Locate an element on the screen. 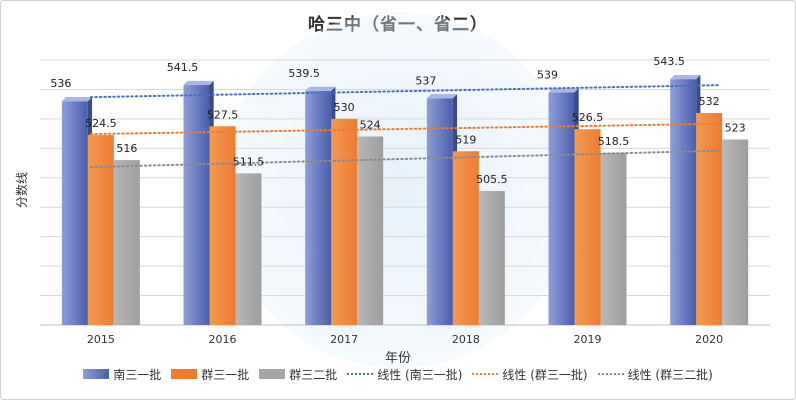  legend-label-south-first: 南三一批 is located at coordinates (137, 374).